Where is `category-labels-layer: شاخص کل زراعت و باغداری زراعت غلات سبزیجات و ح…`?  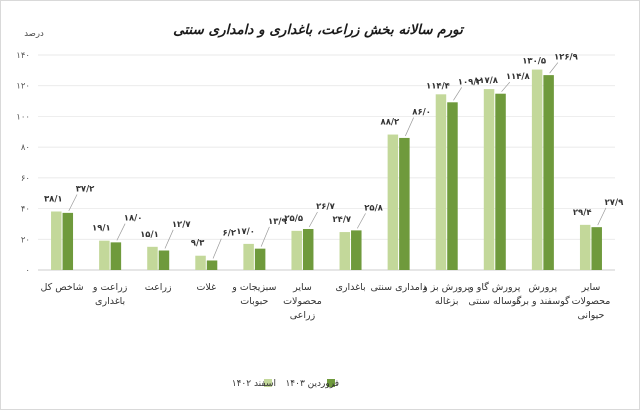
category-labels-layer: شاخص کل زراعت و باغداری زراعت غلات سبزیجات و ح… is located at coordinates (325, 301).